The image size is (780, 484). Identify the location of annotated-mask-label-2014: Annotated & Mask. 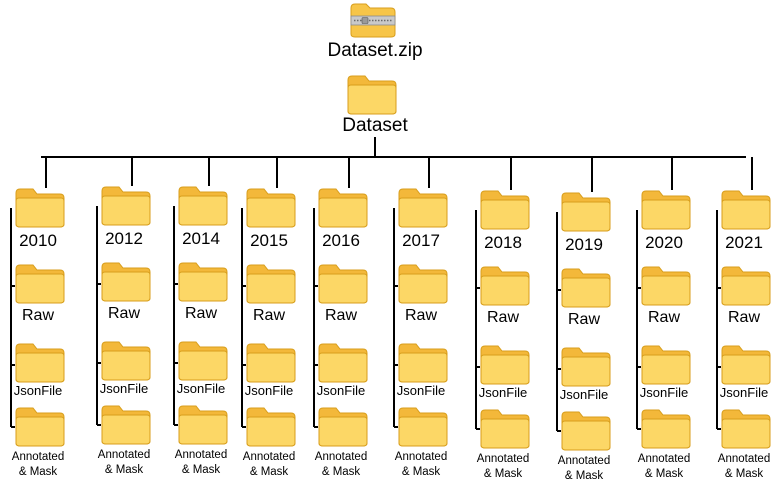
(201, 463).